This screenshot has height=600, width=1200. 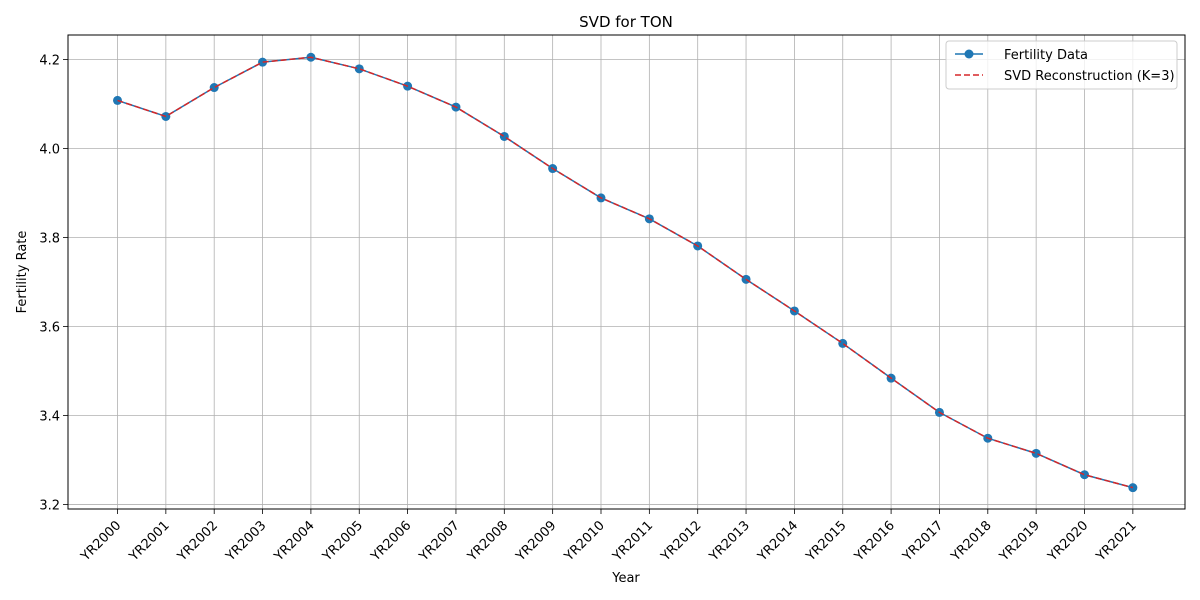 I want to click on x-tick-label: YR2002, so click(x=197, y=541).